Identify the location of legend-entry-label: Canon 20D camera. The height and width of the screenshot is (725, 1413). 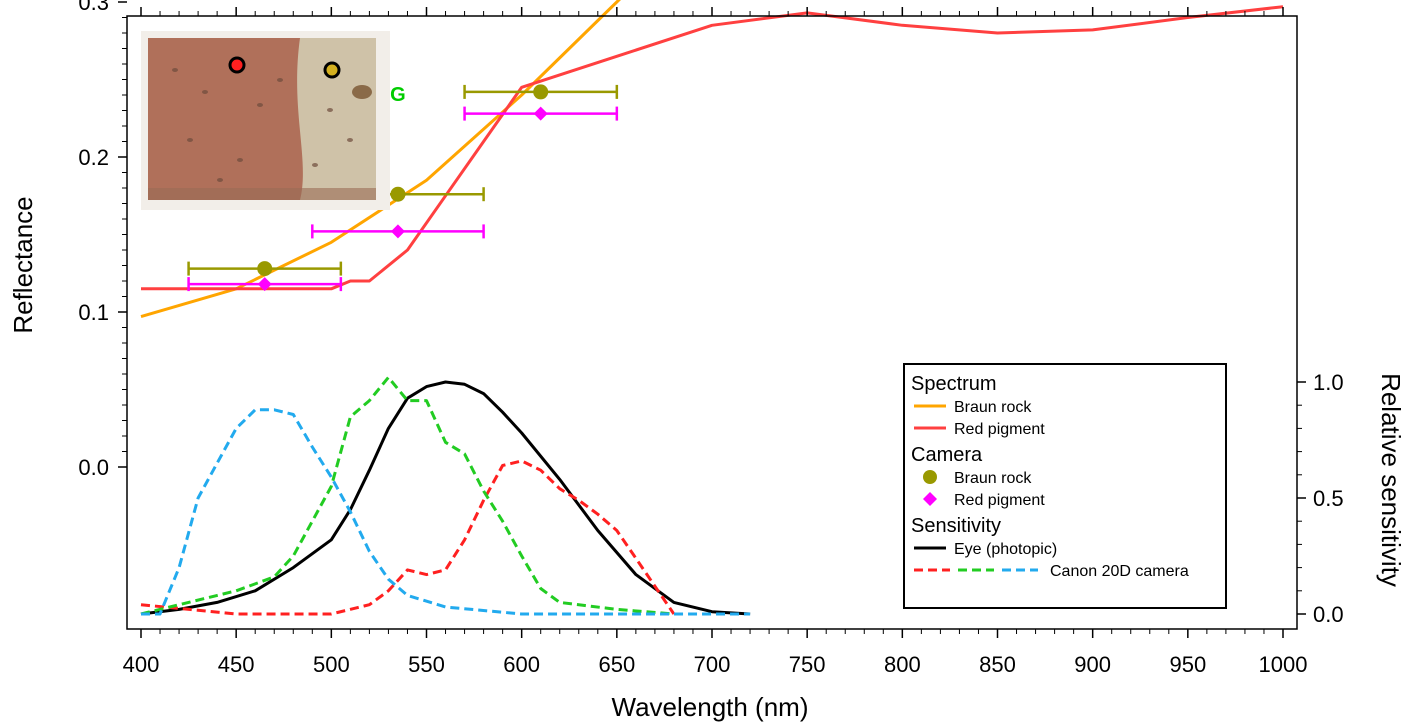
(1119, 571).